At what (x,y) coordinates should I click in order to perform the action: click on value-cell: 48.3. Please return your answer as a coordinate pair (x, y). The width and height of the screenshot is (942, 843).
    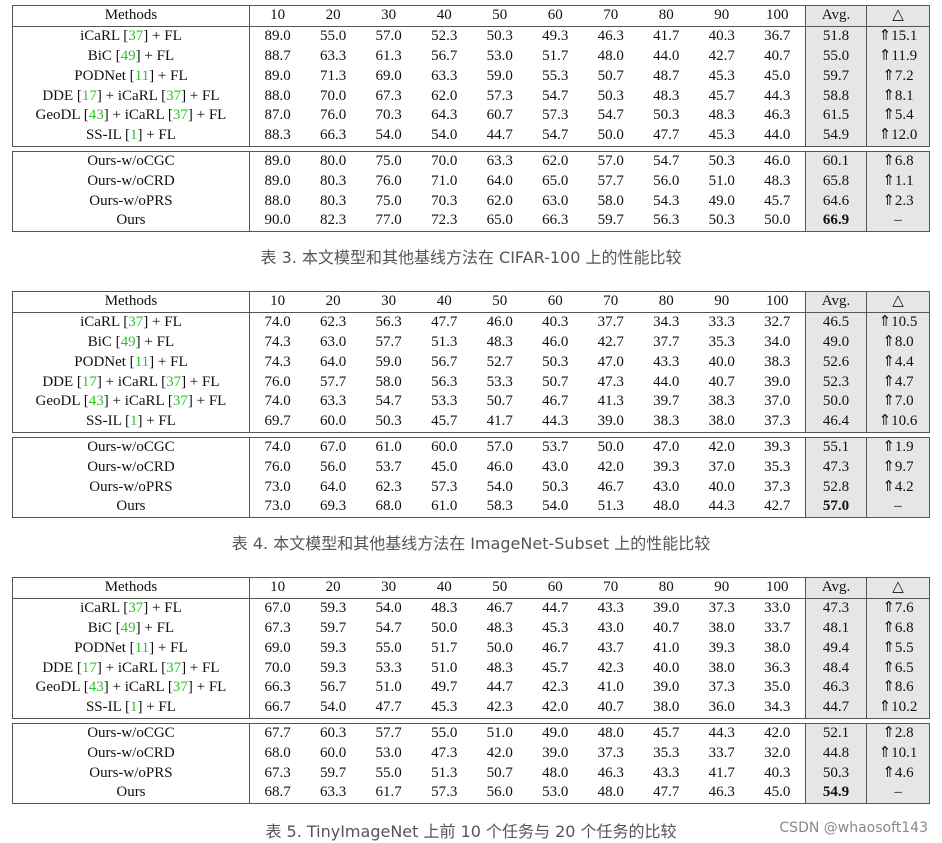
    Looking at the image, I should click on (499, 627).